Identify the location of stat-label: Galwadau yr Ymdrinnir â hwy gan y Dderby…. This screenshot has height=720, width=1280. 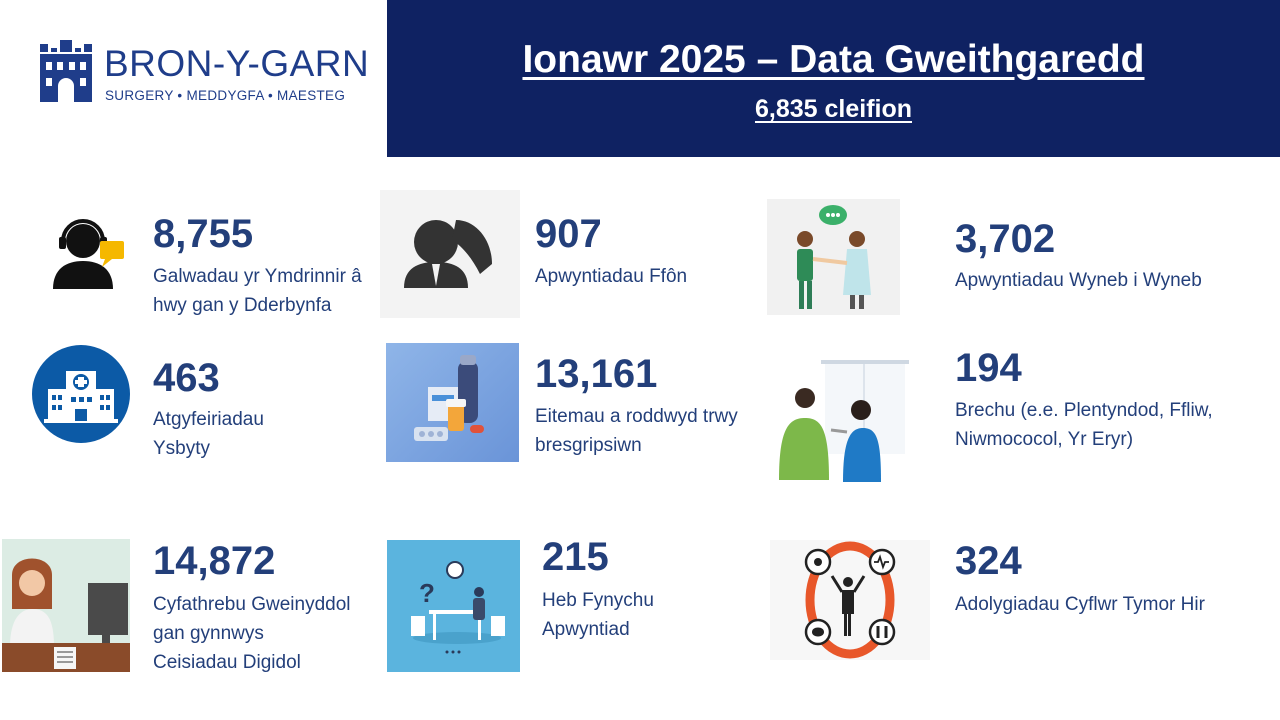
(257, 291).